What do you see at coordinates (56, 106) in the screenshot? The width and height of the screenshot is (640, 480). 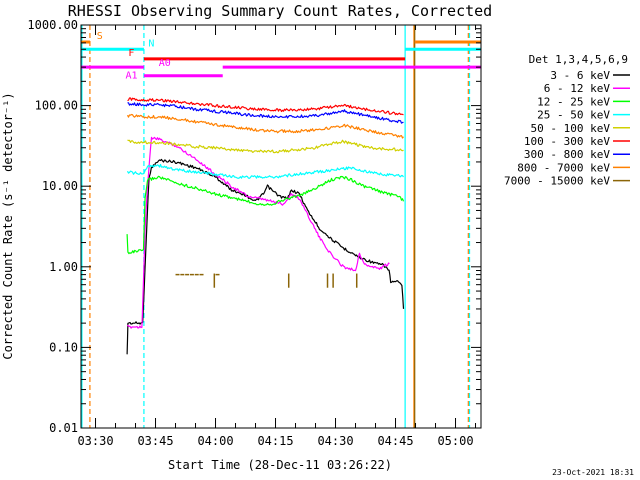 I see `y-tick-label: 100.00` at bounding box center [56, 106].